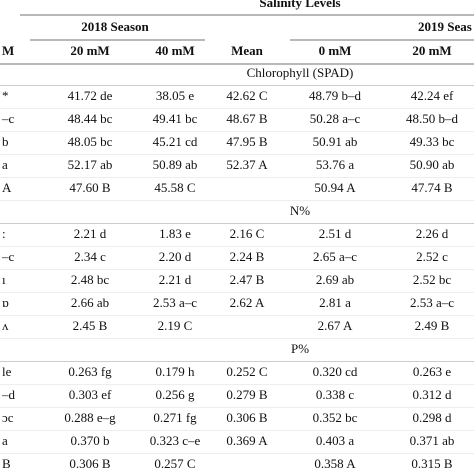 This screenshot has height=474, width=474. I want to click on cell: 2.49 B, so click(432, 325).